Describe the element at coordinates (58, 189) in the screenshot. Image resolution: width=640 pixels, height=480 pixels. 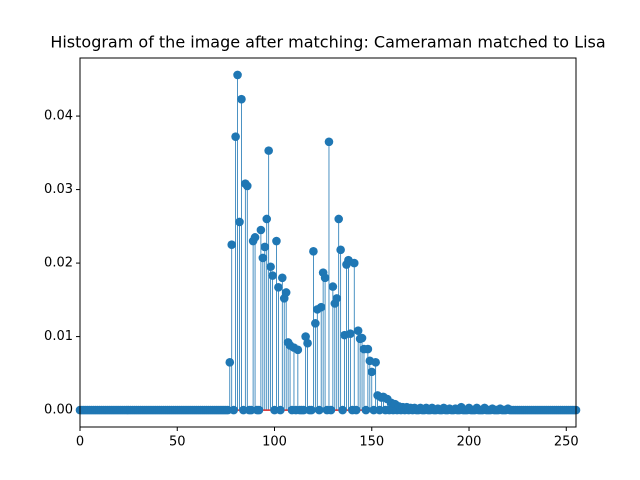
I see `y-tick-label: 0.03` at that location.